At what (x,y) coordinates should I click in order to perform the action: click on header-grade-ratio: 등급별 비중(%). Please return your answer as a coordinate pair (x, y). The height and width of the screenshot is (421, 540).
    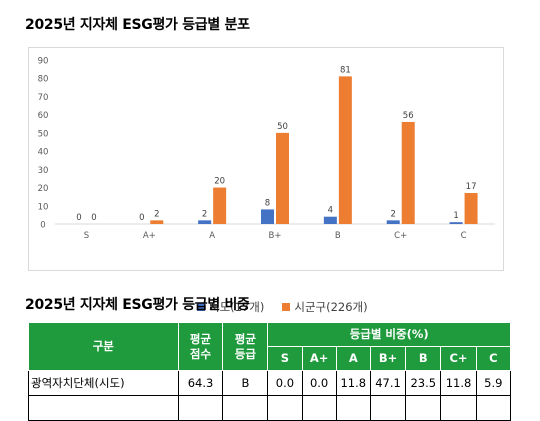
    Looking at the image, I should click on (389, 334).